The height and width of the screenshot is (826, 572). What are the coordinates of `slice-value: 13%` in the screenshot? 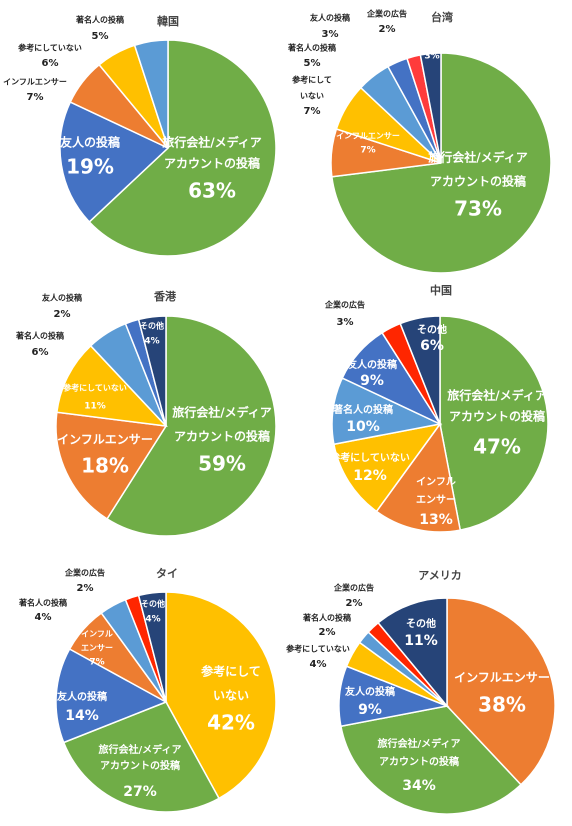 It's located at (436, 520).